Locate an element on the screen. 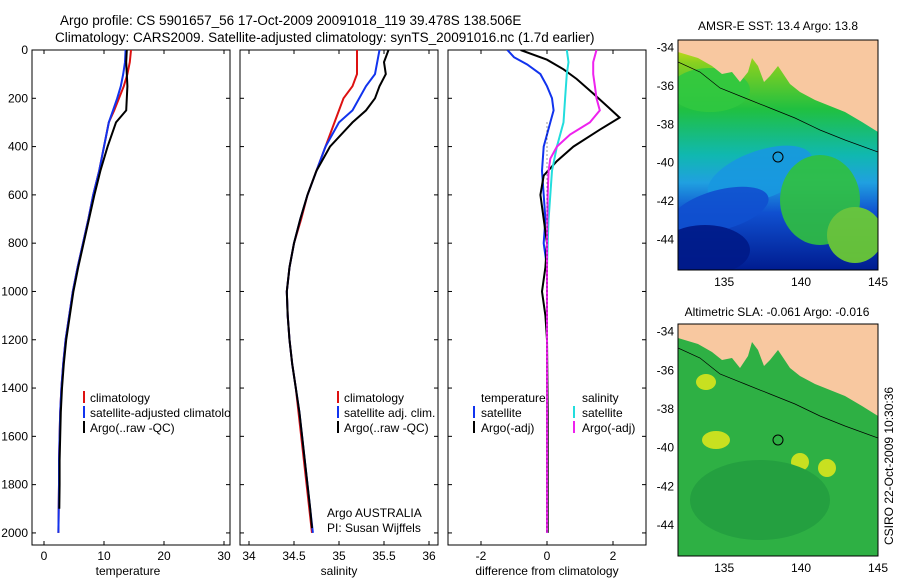 The image size is (900, 580). sla-map-title: Altimetric SLA: -0.061 Argo: -0.016 is located at coordinates (777, 312).